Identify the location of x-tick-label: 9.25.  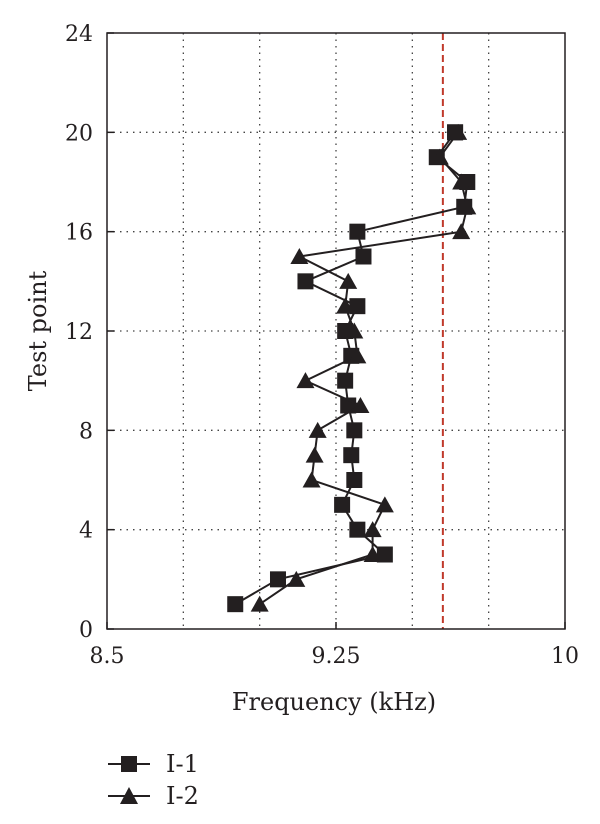
(336, 656).